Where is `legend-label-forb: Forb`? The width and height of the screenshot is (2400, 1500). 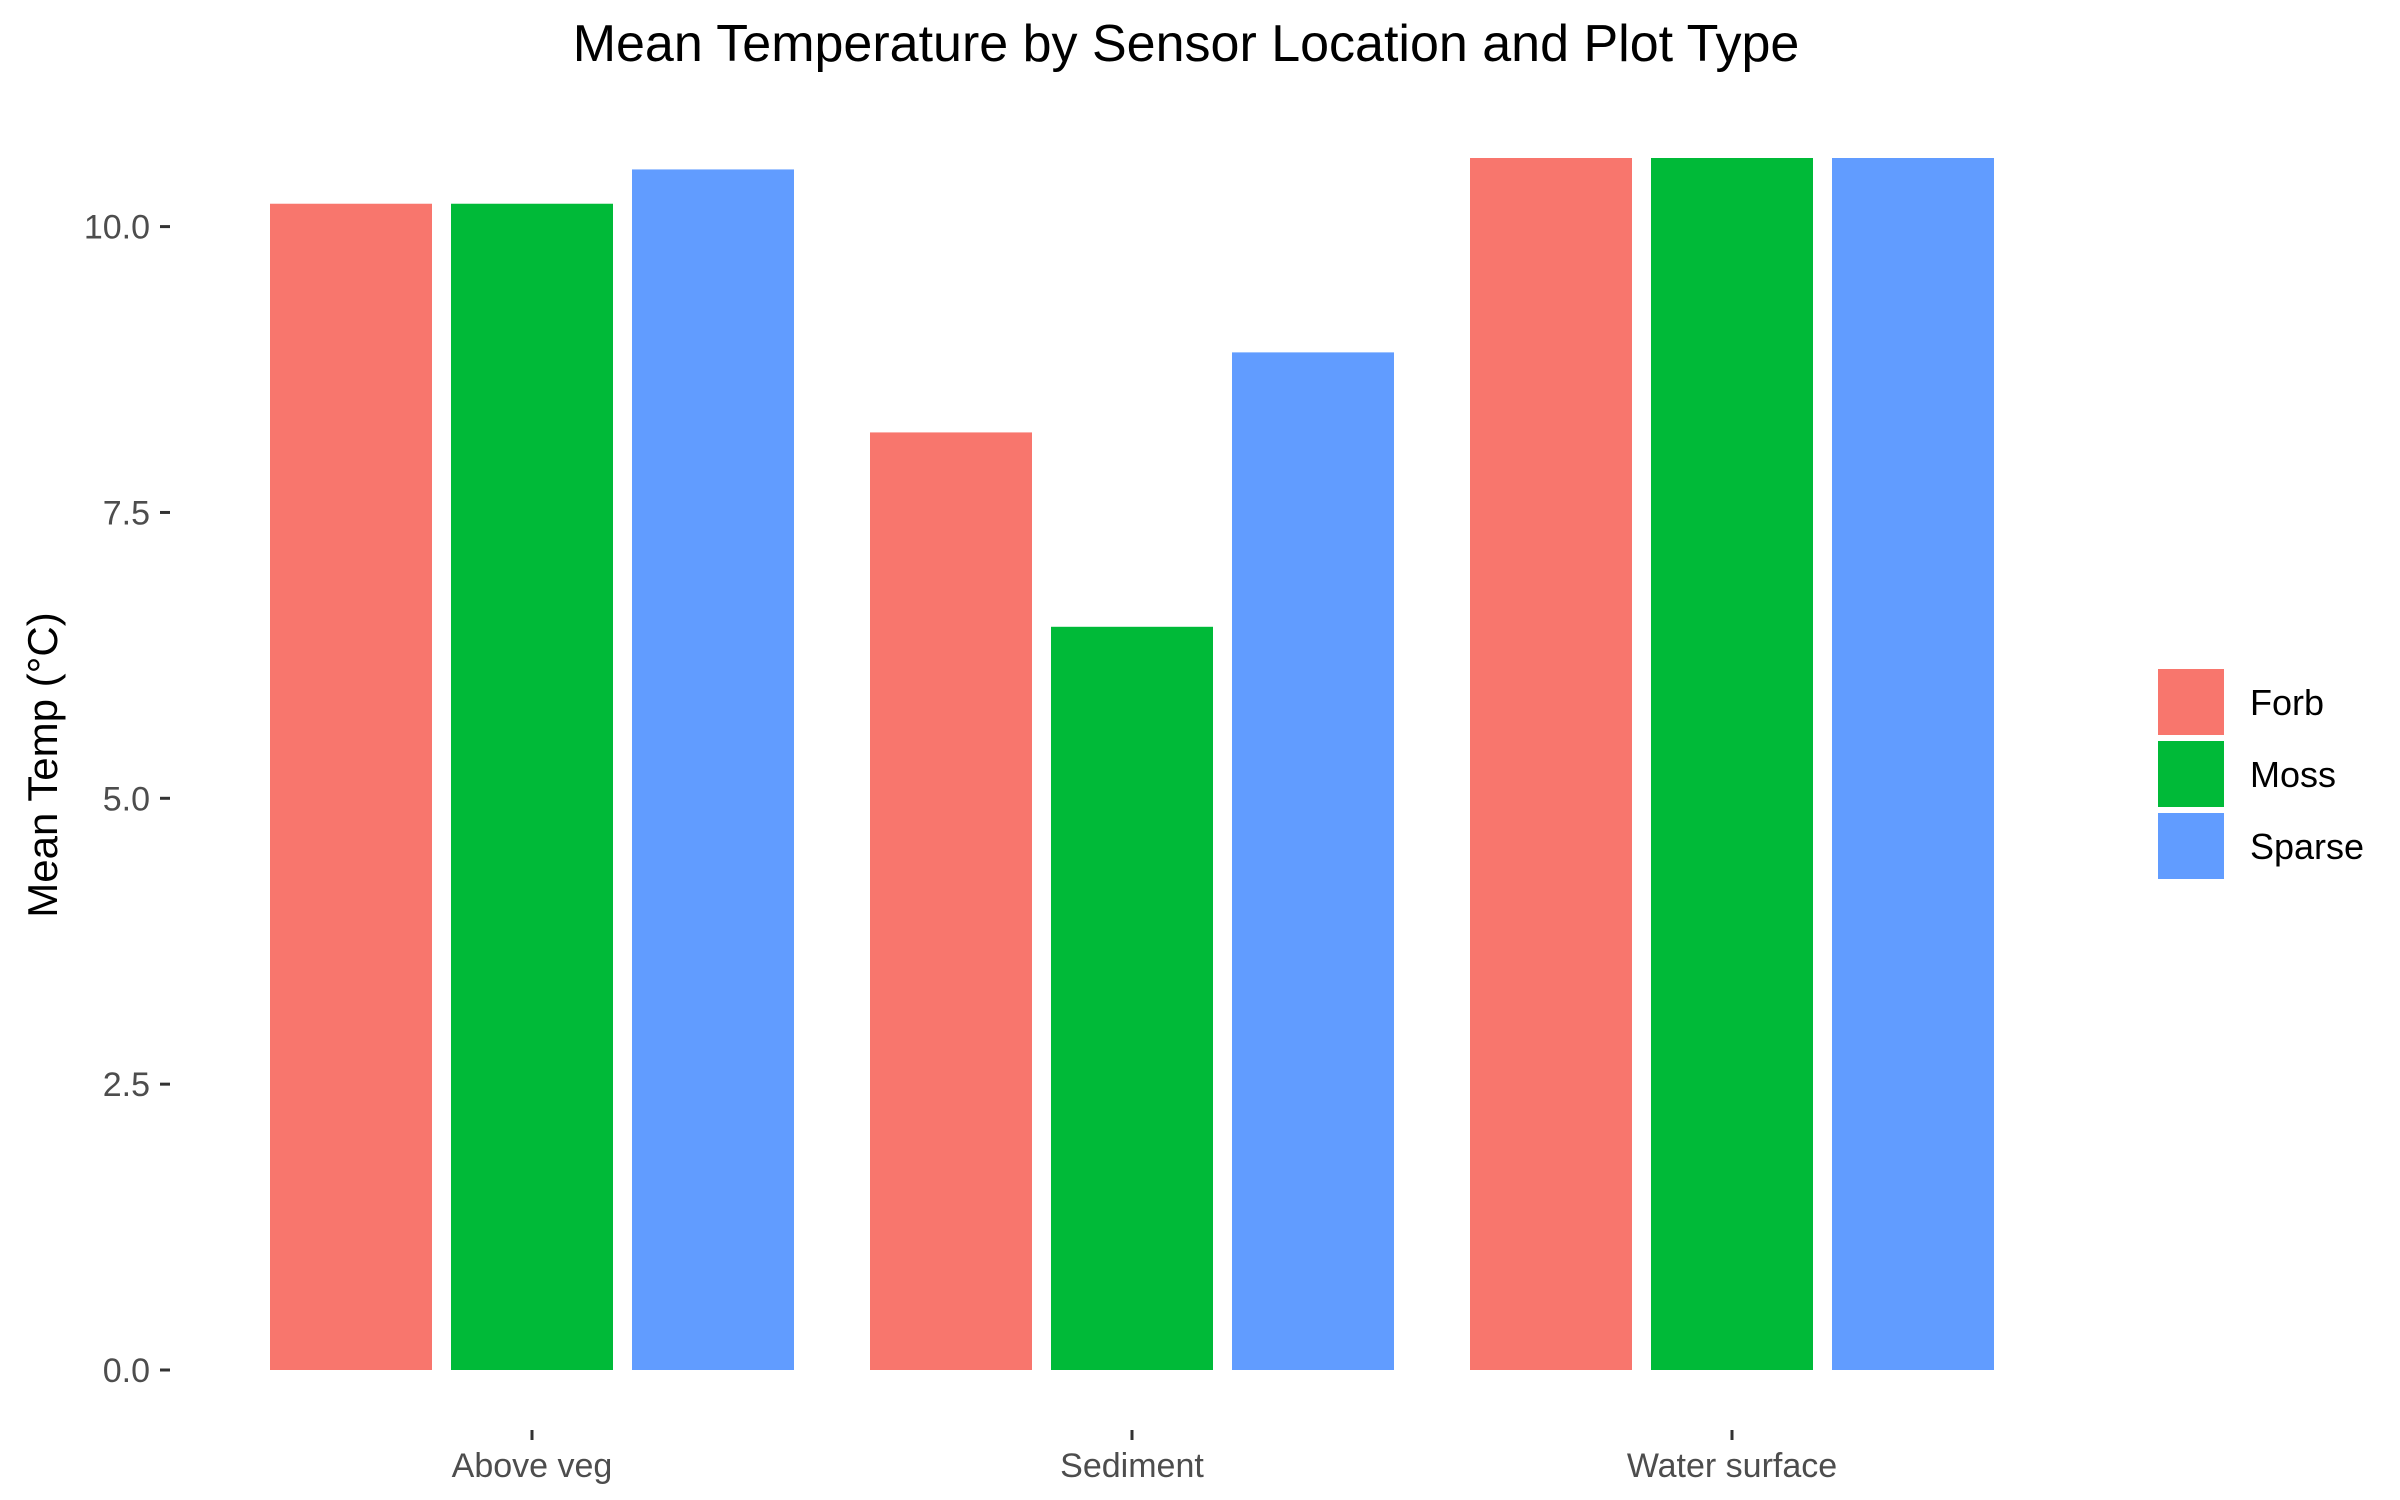
legend-label-forb: Forb is located at coordinates (2287, 702).